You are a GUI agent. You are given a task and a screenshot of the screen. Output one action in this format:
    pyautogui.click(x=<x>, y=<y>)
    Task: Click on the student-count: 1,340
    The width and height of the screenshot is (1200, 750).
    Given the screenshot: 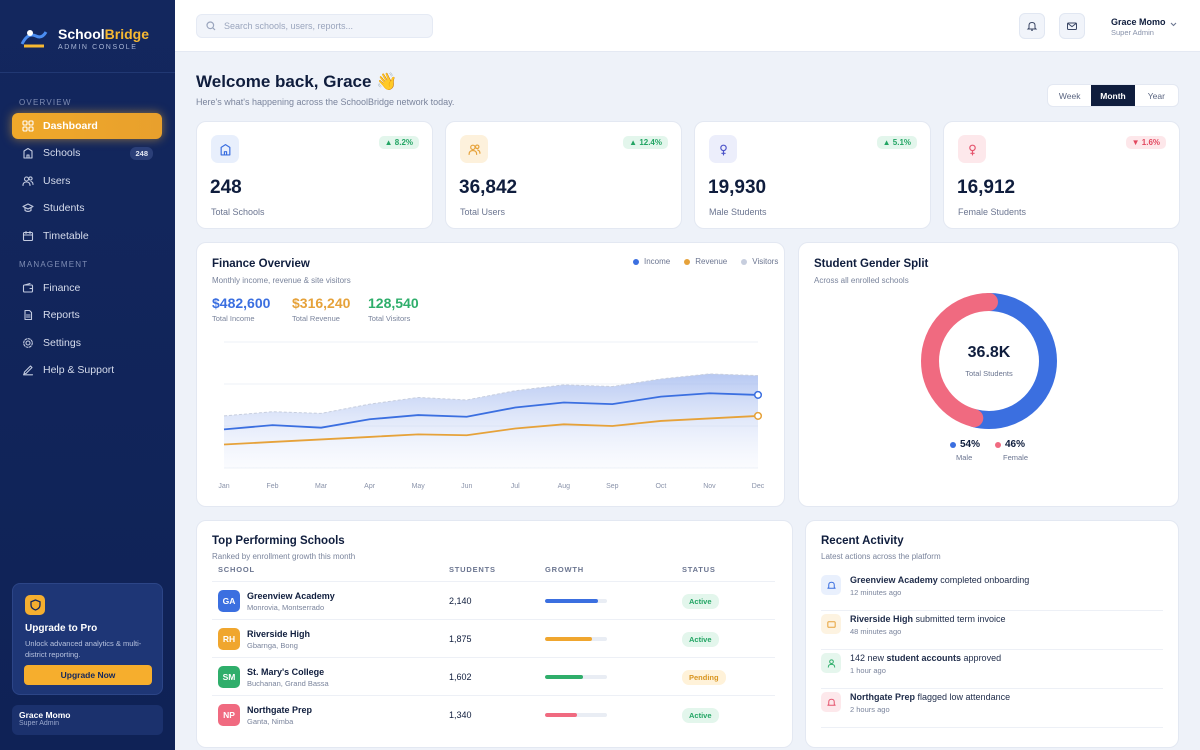 What is the action you would take?
    pyautogui.click(x=460, y=715)
    